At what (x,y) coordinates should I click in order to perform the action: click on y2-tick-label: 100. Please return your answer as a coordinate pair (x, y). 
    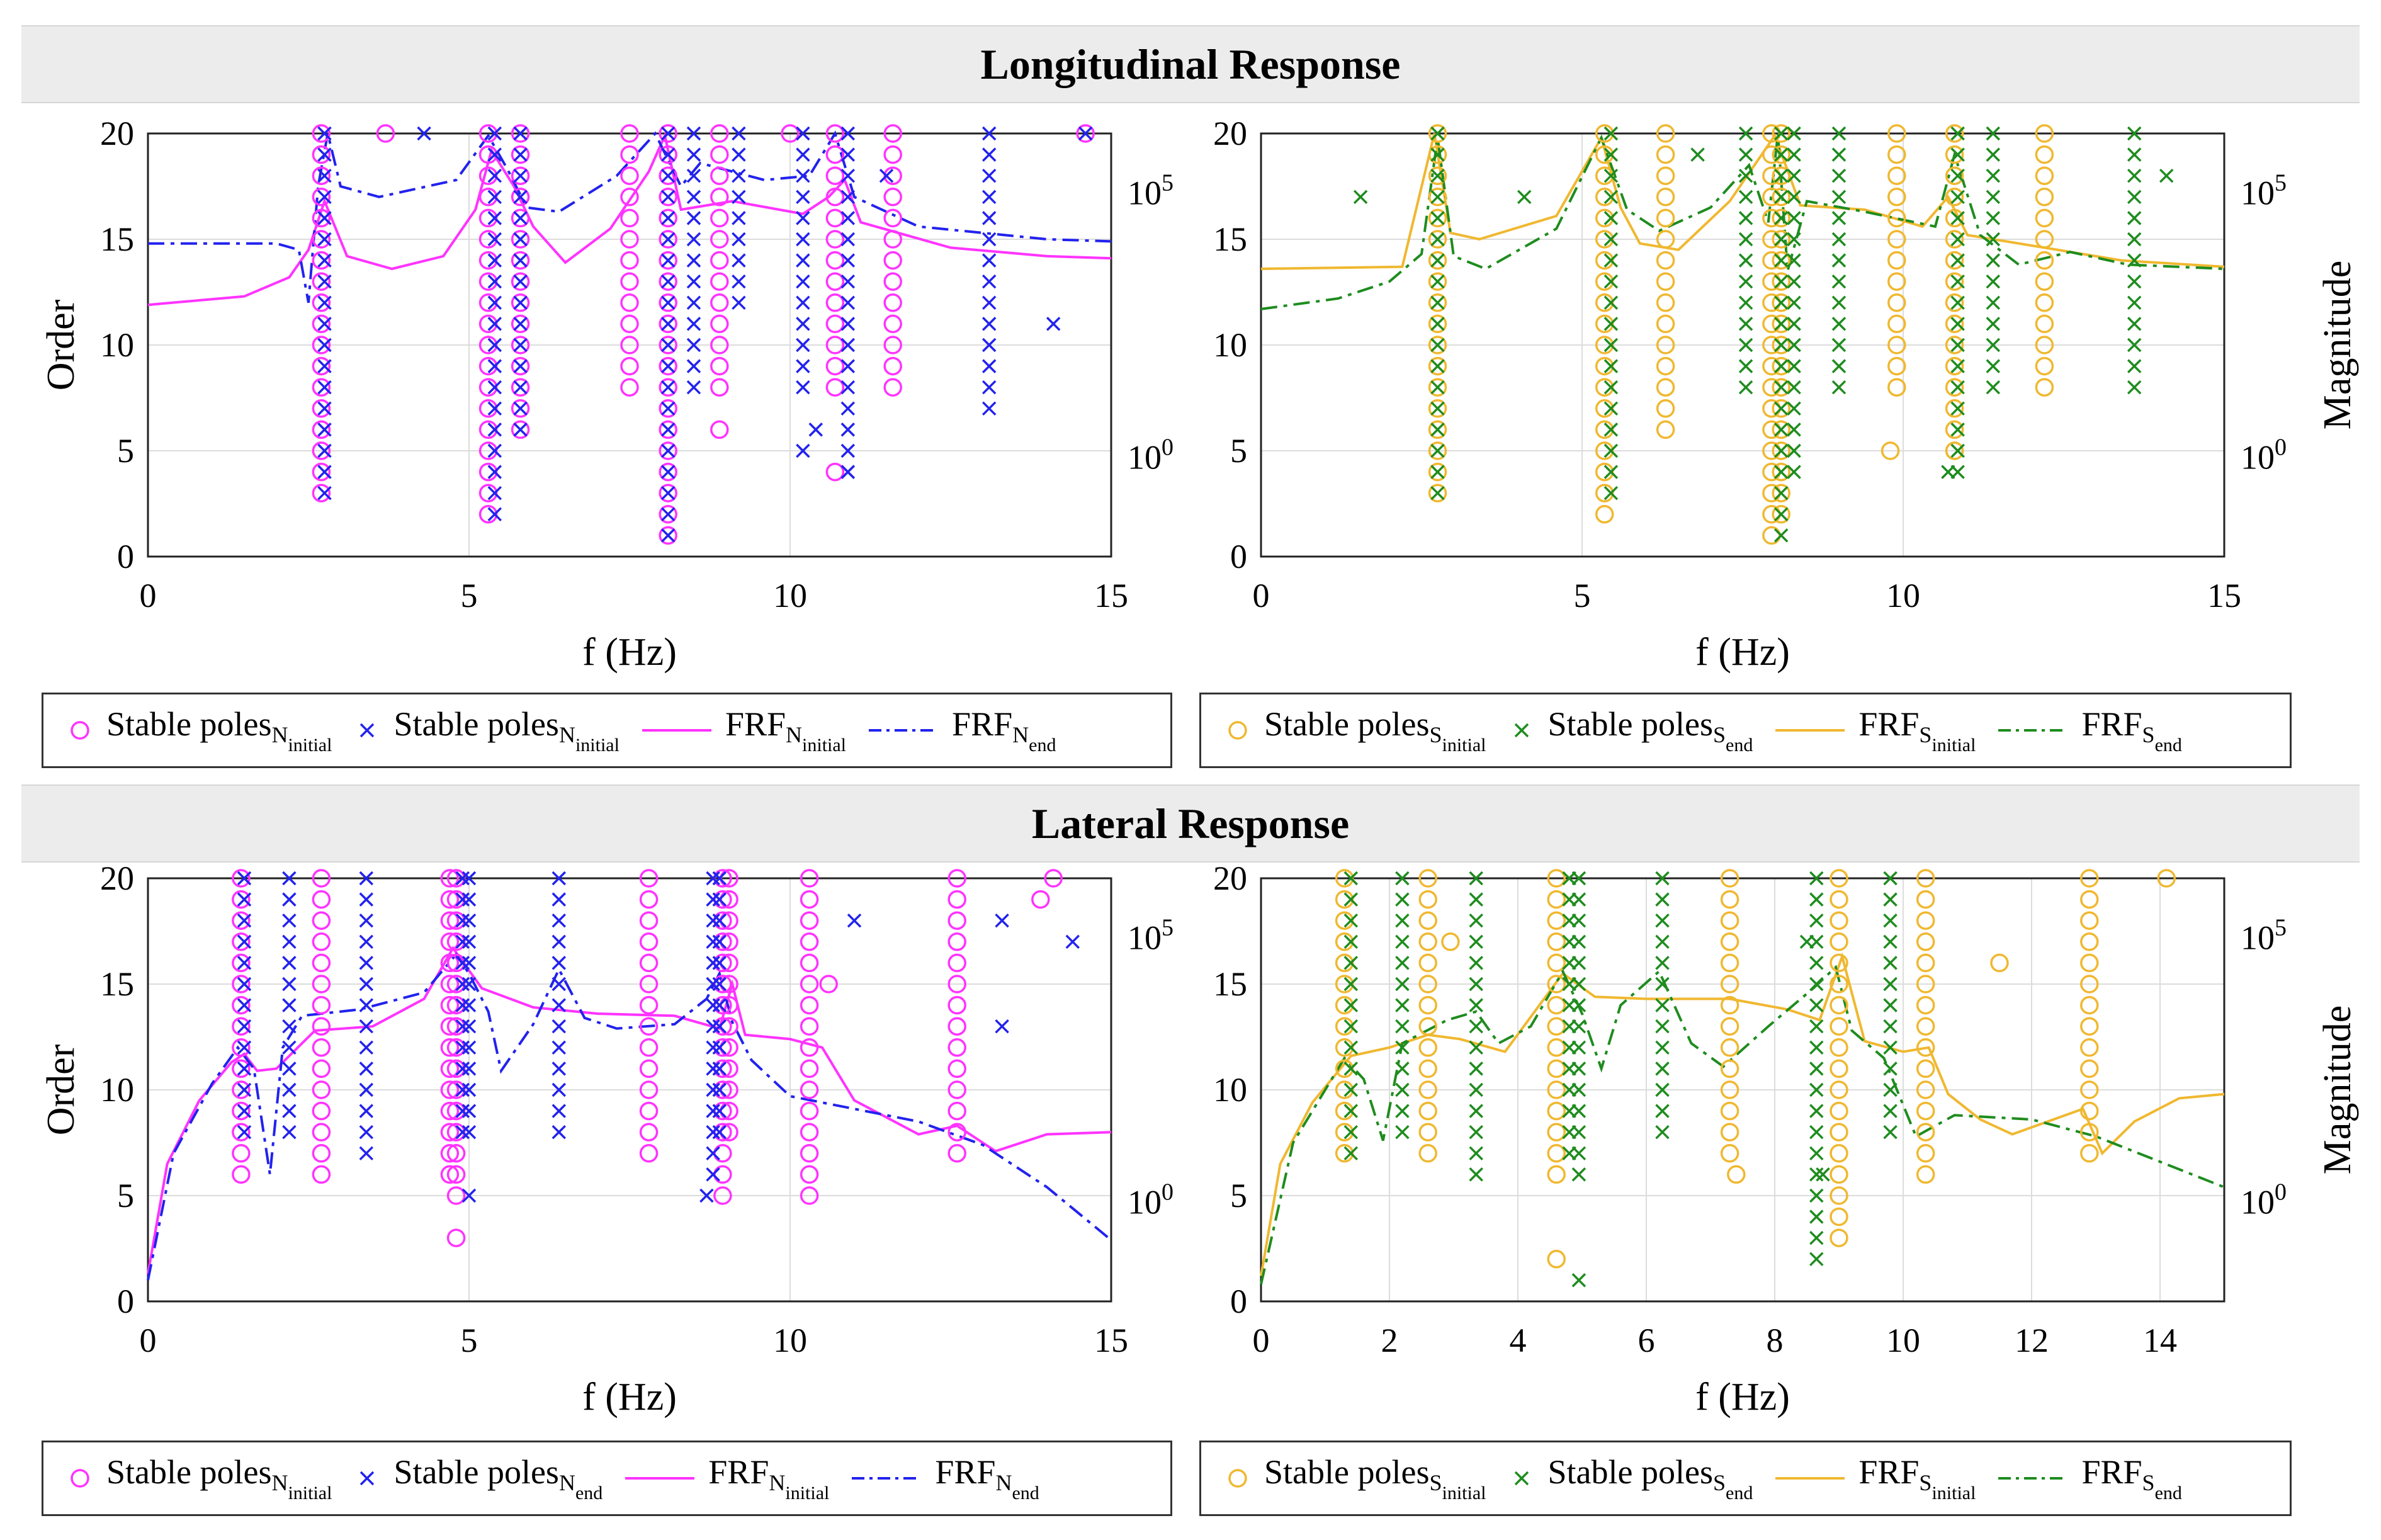
    Looking at the image, I should click on (2264, 1200).